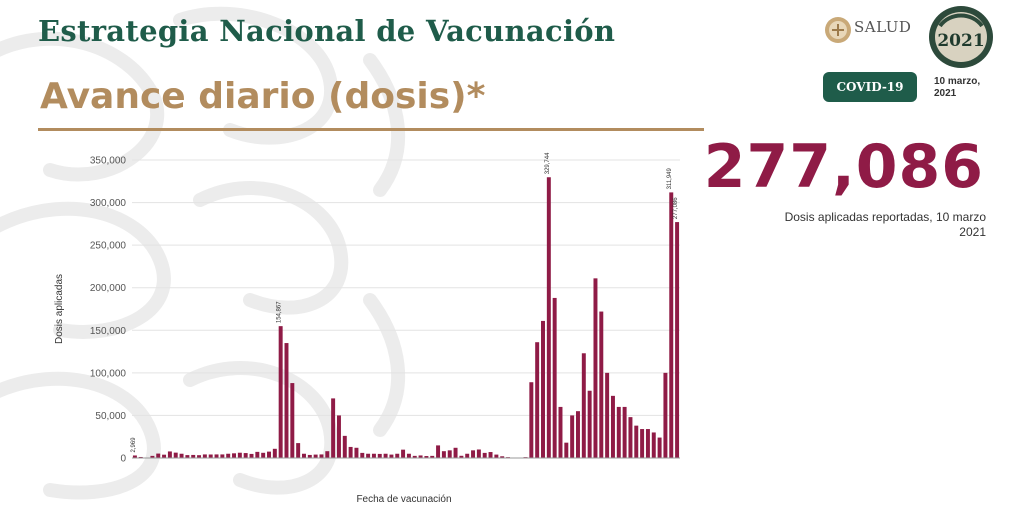  I want to click on page-title: Estrategia Nacional de Vacunación, so click(327, 31).